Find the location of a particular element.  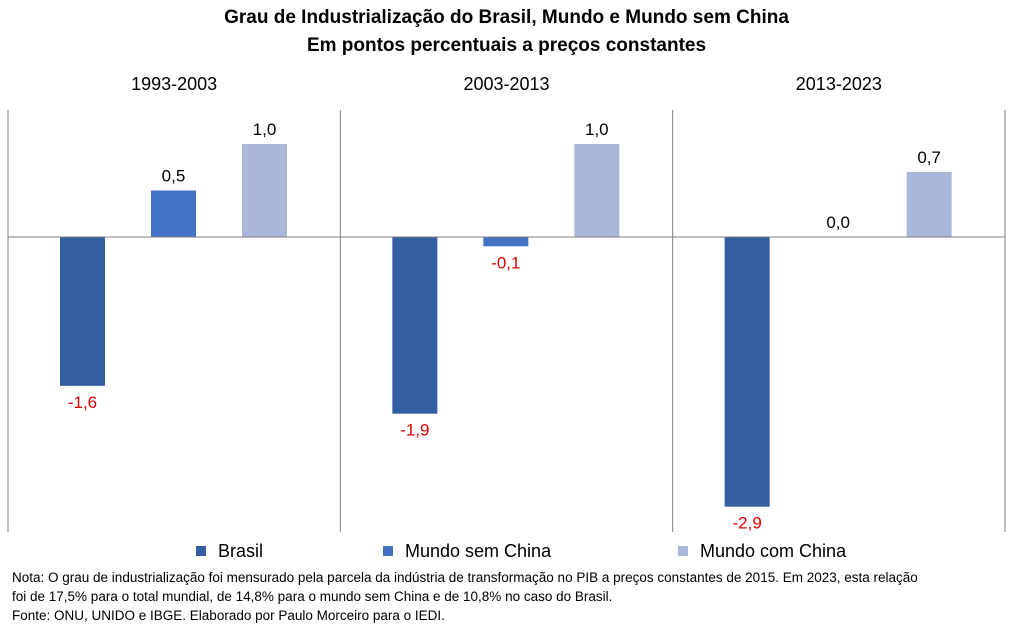

data-label-mundo-sem-china-2: -0,1 is located at coordinates (505, 262).